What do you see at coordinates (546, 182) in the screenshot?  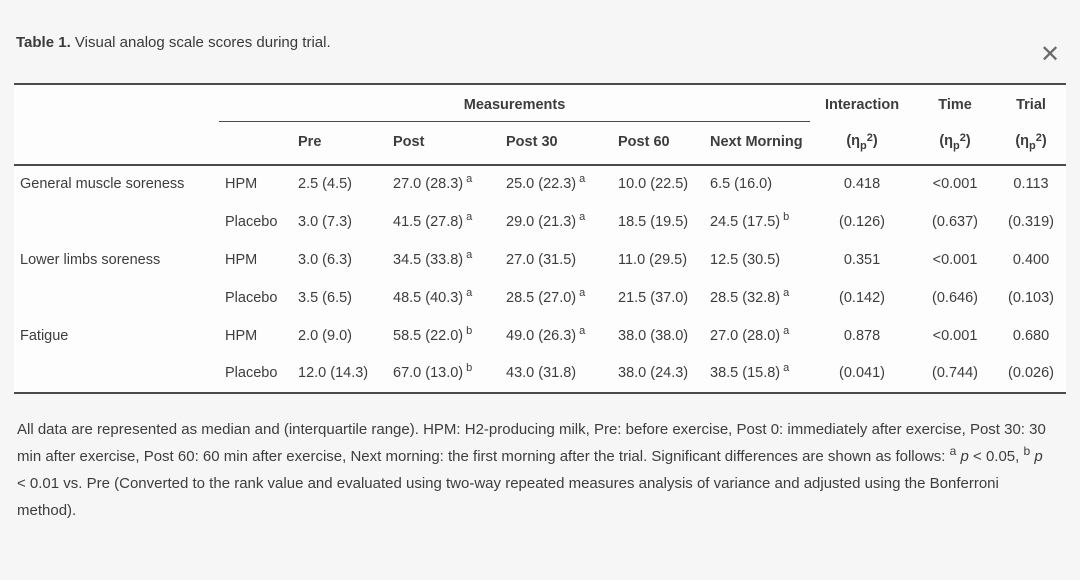 I see `measure-value: 25.0 (22.3) a` at bounding box center [546, 182].